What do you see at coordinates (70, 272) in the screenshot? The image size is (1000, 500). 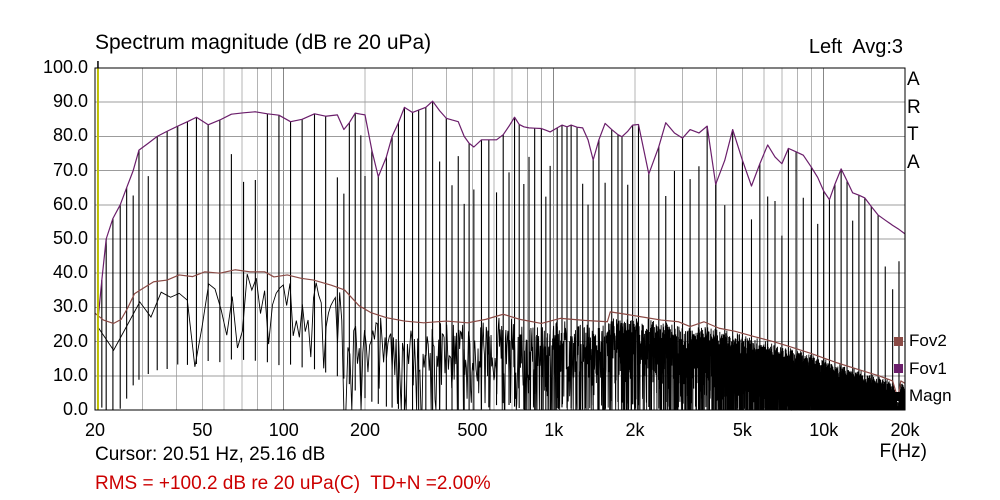 I see `y-tick-label: 40.0` at bounding box center [70, 272].